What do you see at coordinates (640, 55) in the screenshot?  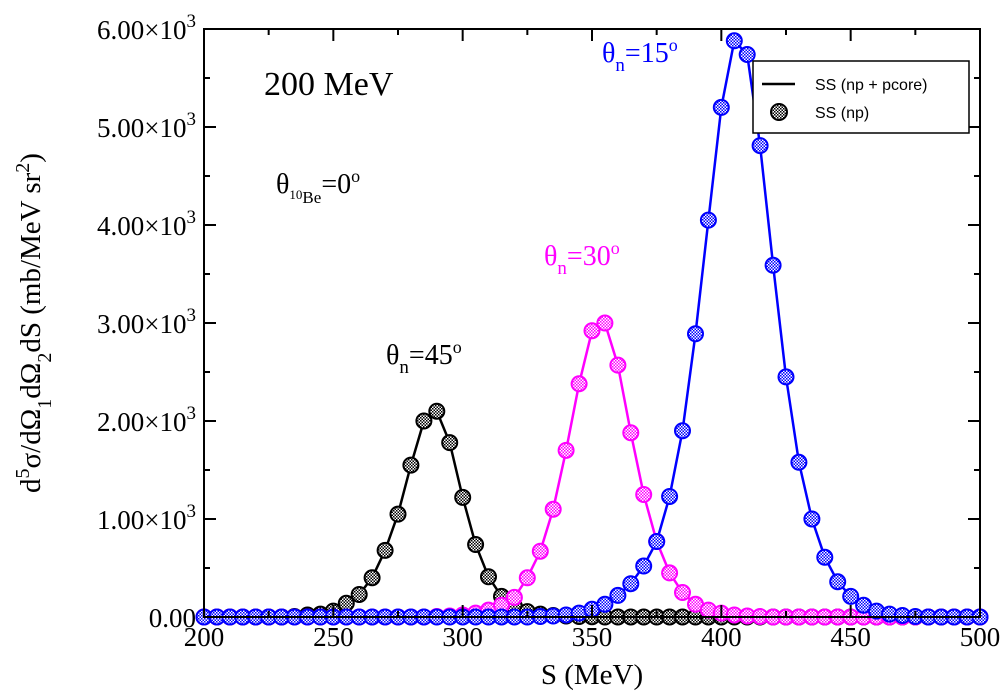 I see `theta-15-annotation: θn=15o` at bounding box center [640, 55].